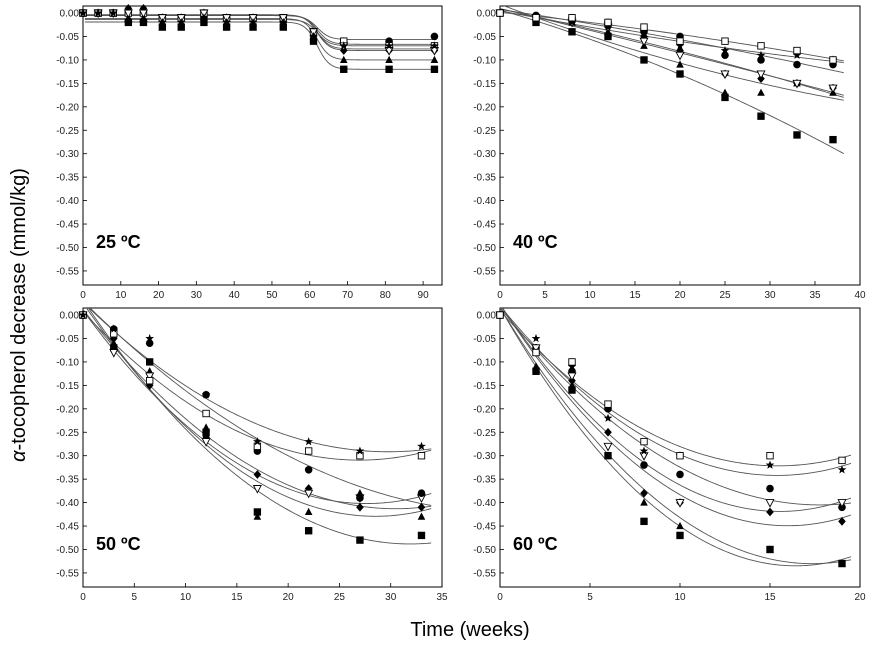 This screenshot has width=874, height=647. Describe the element at coordinates (424, 295) in the screenshot. I see `x-tick-label: 90` at that location.